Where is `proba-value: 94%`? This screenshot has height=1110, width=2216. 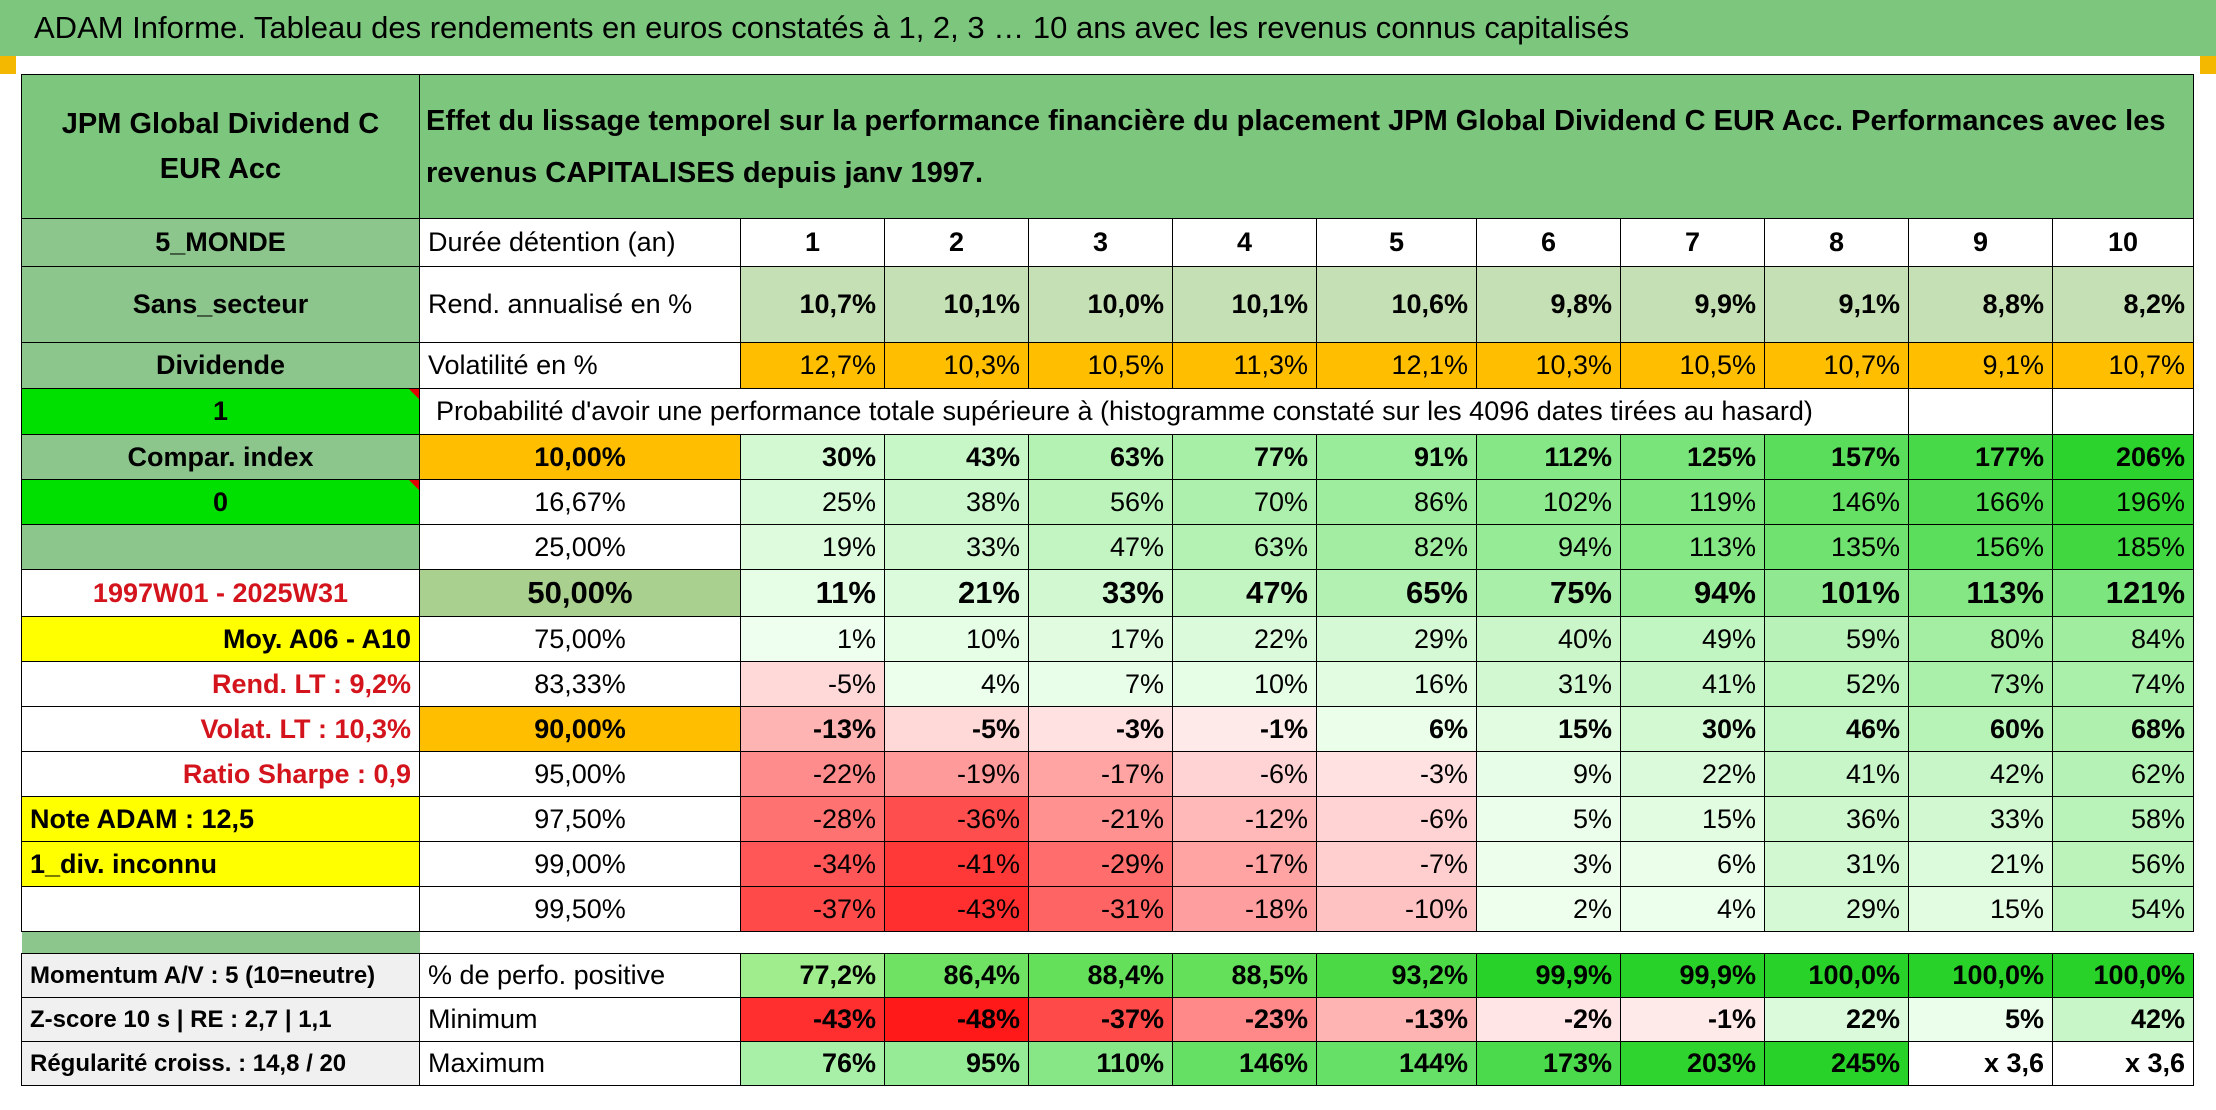
proba-value: 94% is located at coordinates (1692, 593).